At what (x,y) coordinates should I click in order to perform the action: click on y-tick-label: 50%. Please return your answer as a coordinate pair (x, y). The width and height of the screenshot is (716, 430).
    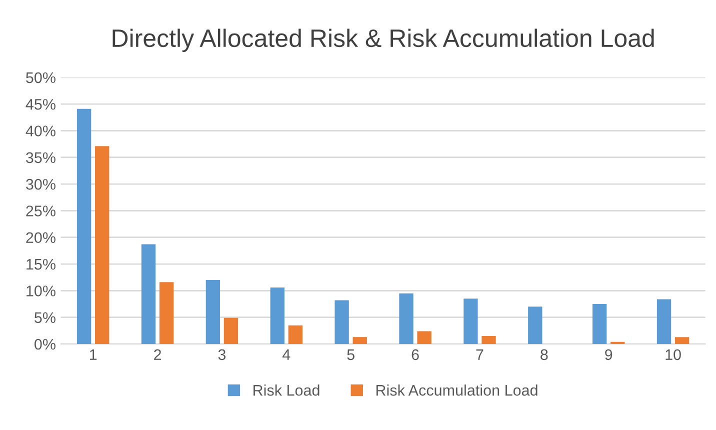
    Looking at the image, I should click on (41, 78).